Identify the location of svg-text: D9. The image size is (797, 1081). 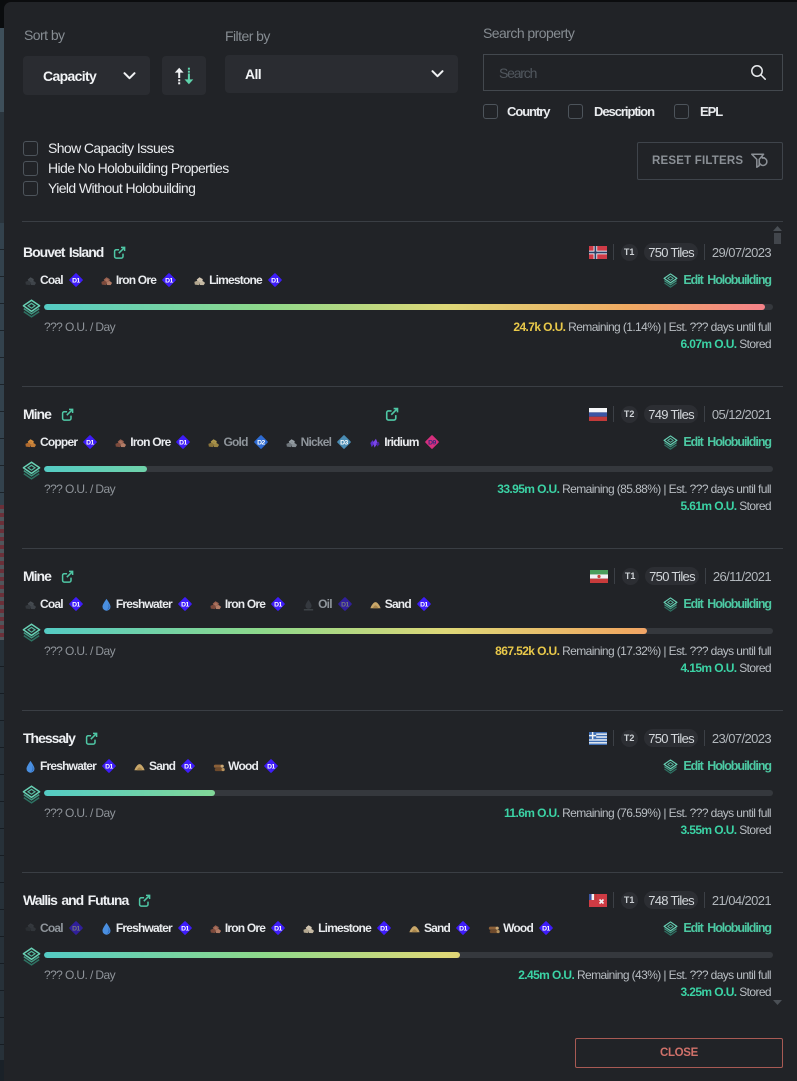
(432, 442).